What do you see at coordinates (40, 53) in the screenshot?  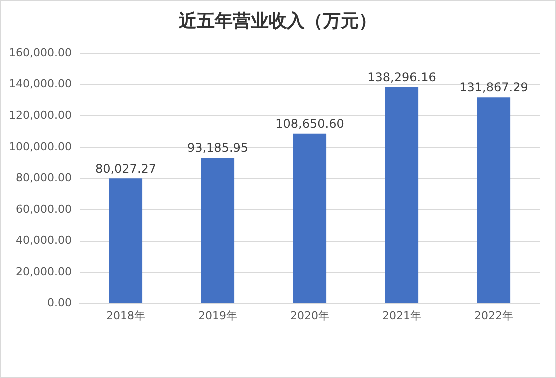 I see `y-tick-label: 160,000.00` at bounding box center [40, 53].